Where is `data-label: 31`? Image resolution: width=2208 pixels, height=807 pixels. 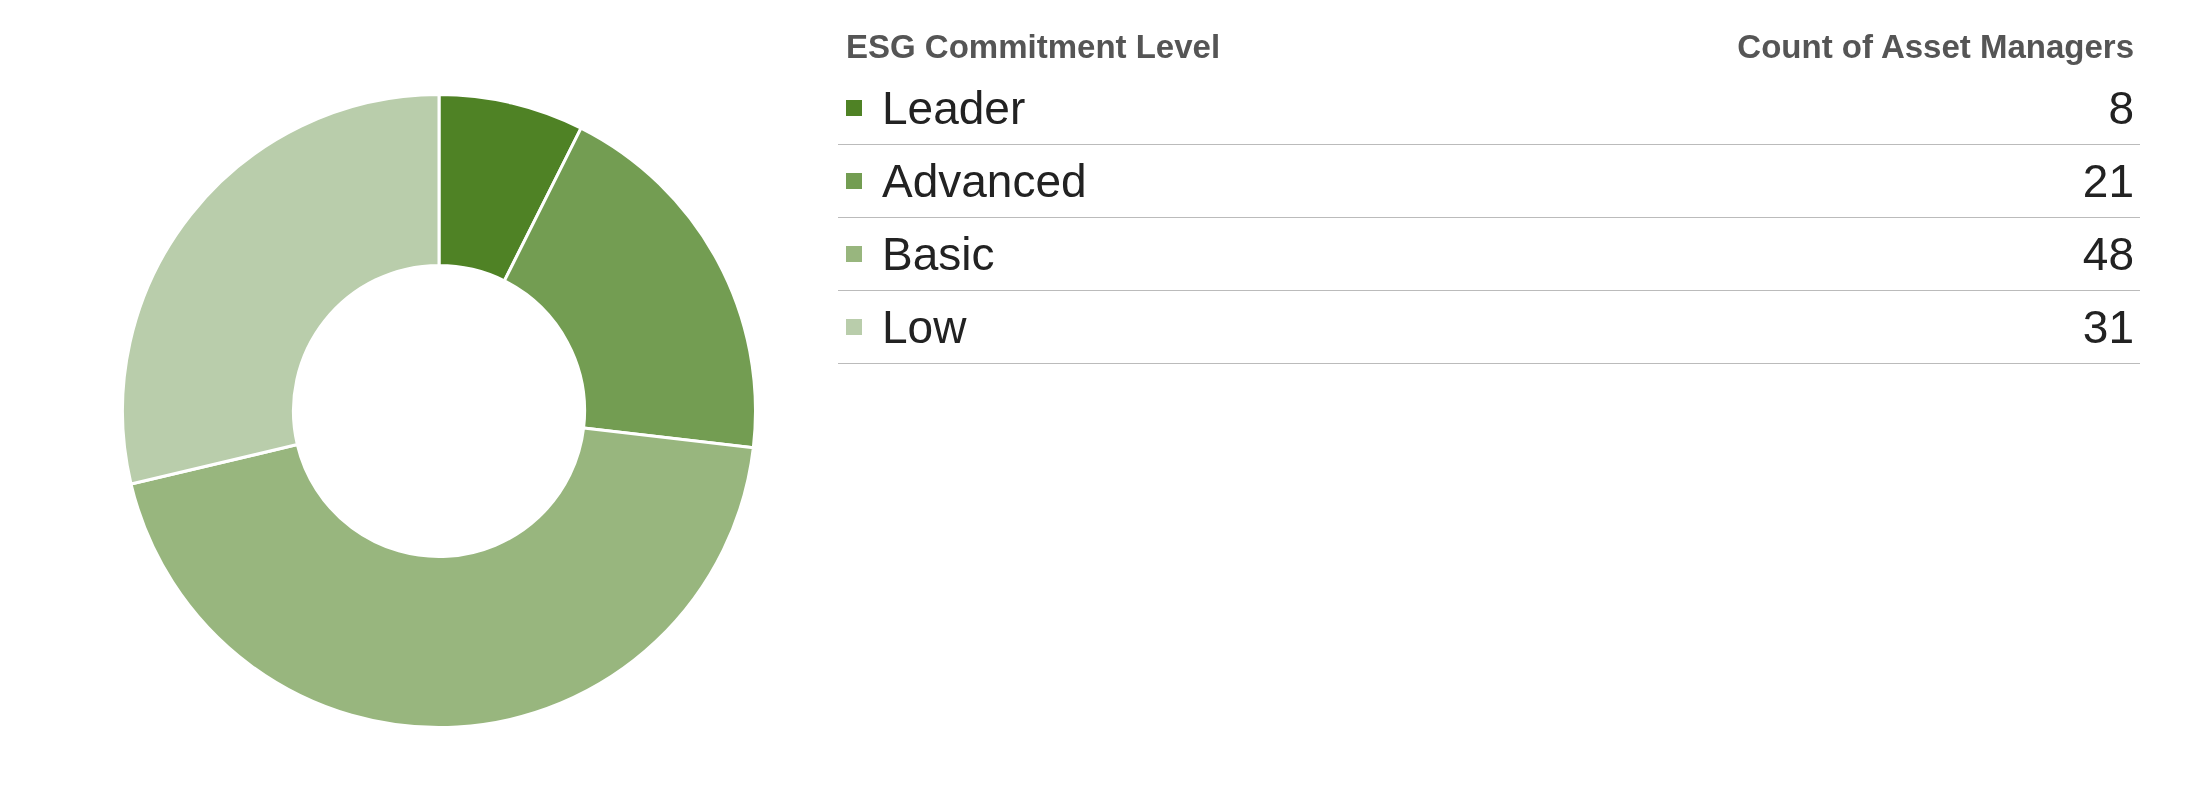 data-label: 31 is located at coordinates (2108, 327).